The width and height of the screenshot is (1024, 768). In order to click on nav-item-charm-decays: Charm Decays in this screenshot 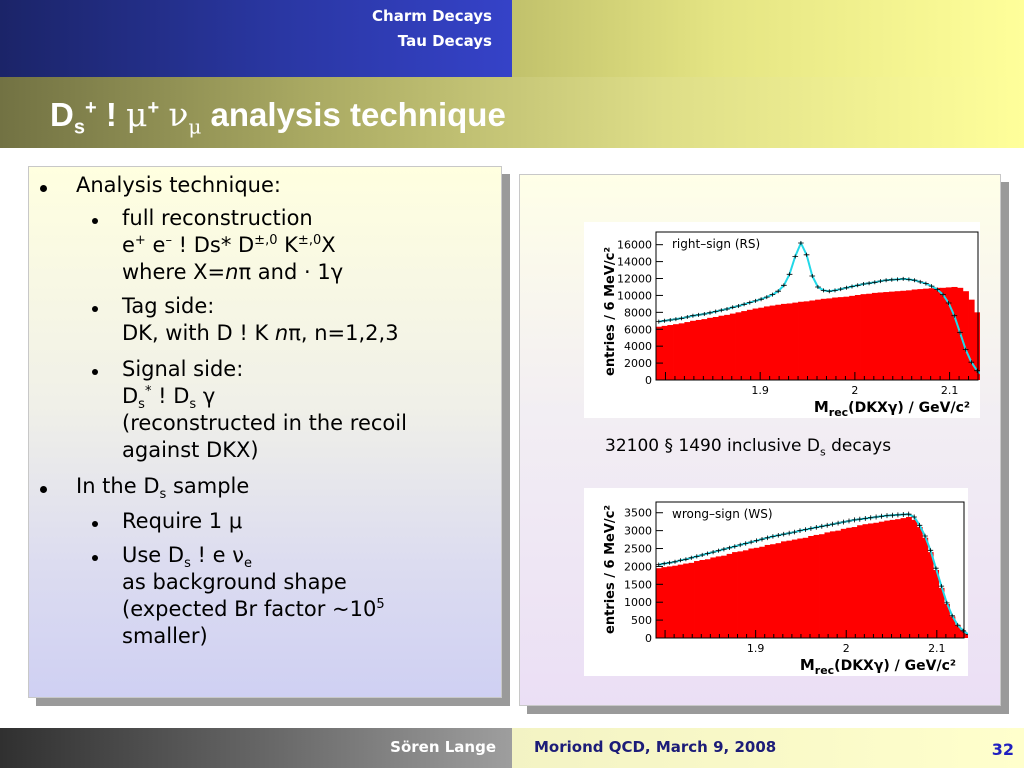, I will do `click(432, 16)`.